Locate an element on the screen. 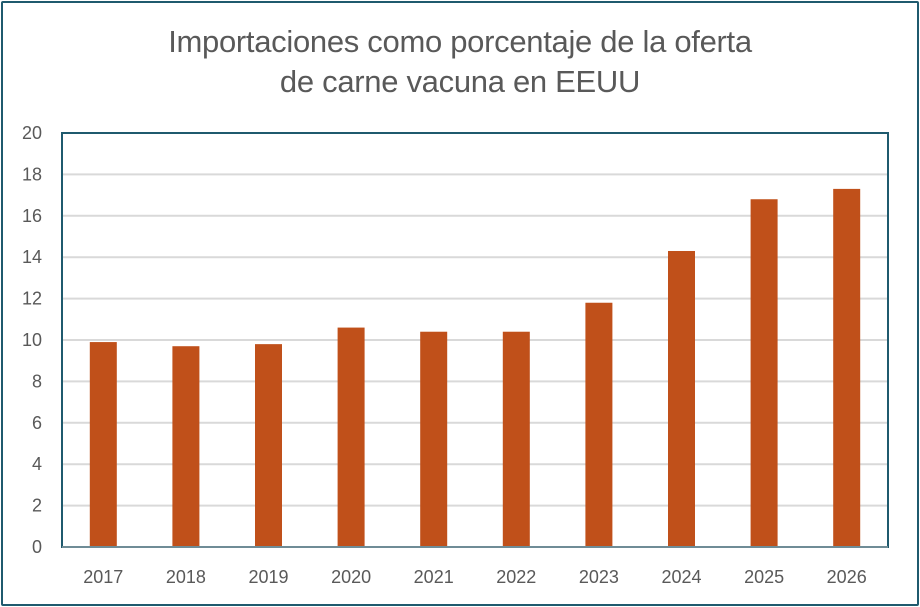 The image size is (920, 607). bar-2018 is located at coordinates (186, 446).